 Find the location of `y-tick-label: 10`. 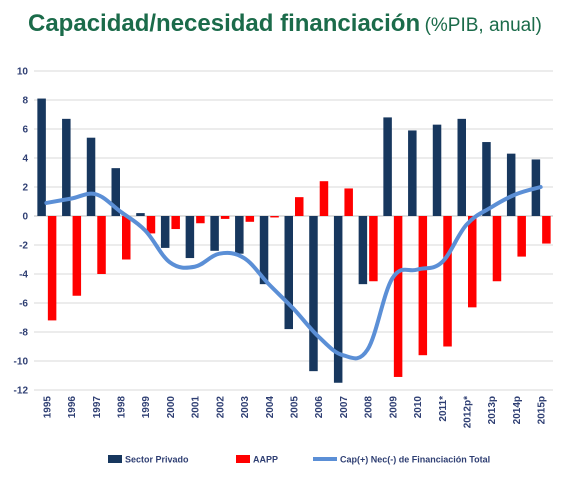

y-tick-label: 10 is located at coordinates (23, 72).